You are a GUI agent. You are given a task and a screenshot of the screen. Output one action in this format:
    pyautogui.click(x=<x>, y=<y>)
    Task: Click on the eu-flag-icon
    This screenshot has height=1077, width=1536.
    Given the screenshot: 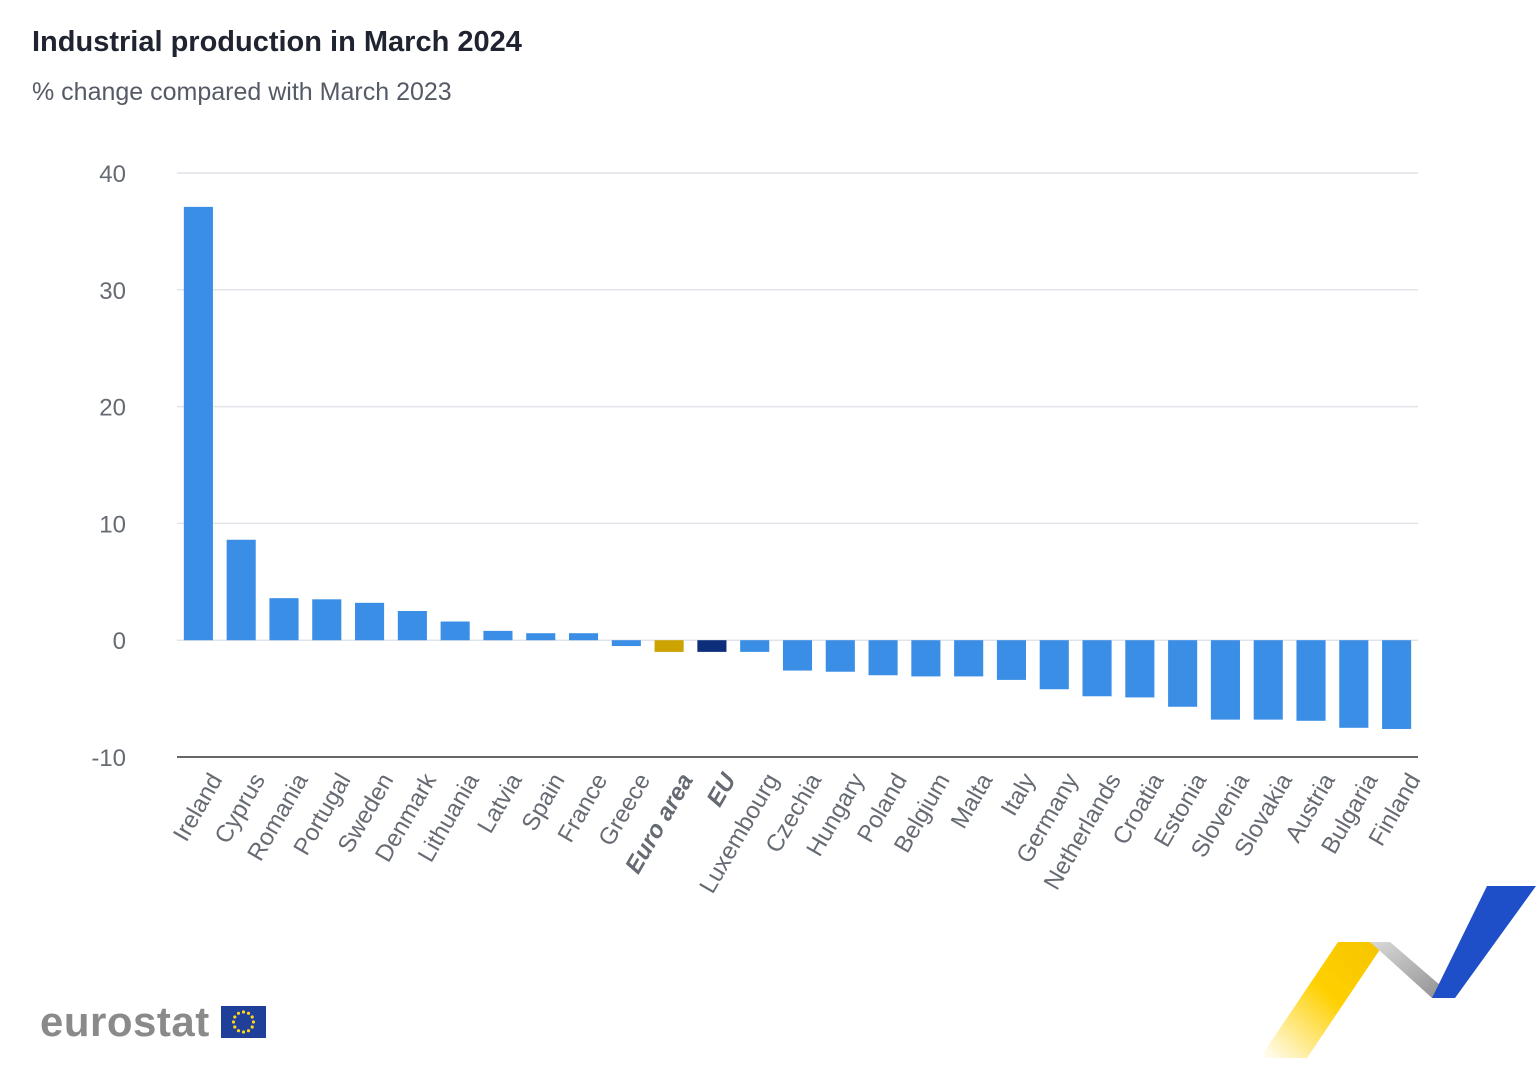 What is the action you would take?
    pyautogui.click(x=243, y=1022)
    